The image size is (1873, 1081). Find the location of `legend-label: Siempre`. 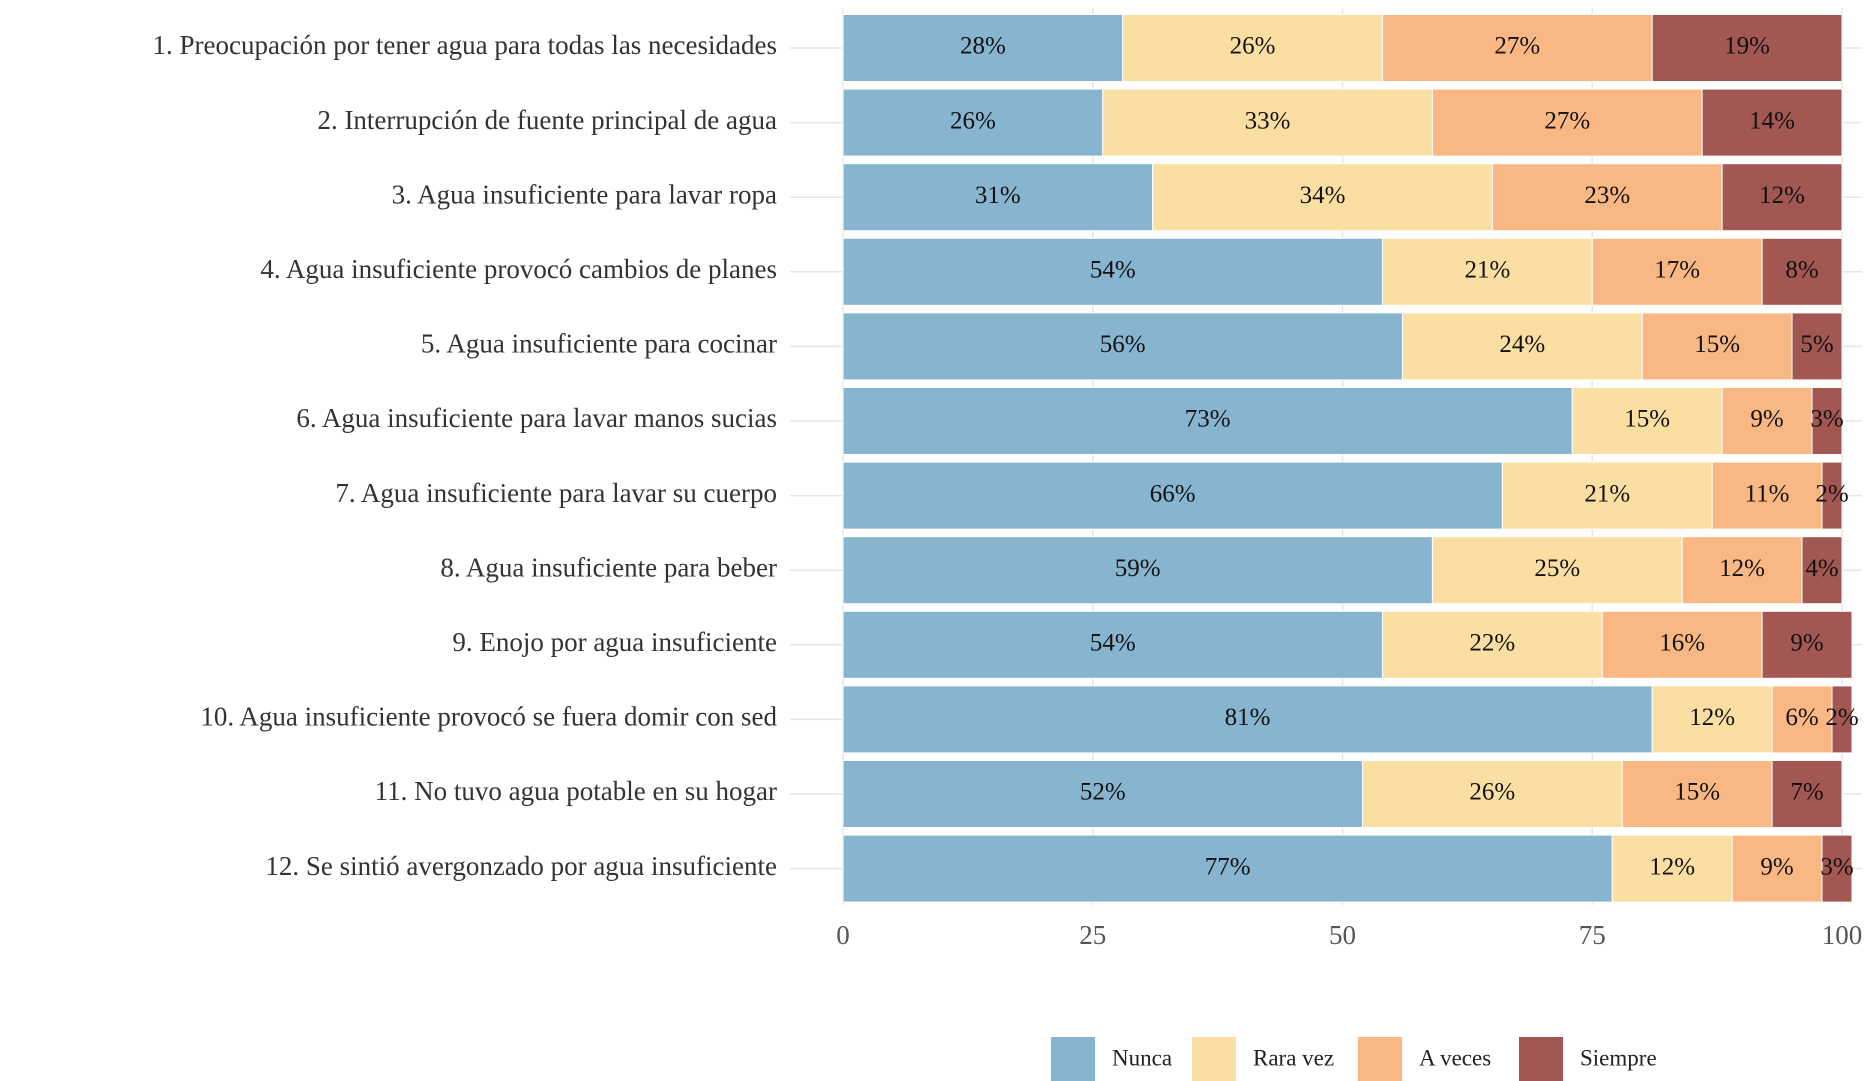

legend-label: Siempre is located at coordinates (1618, 1057).